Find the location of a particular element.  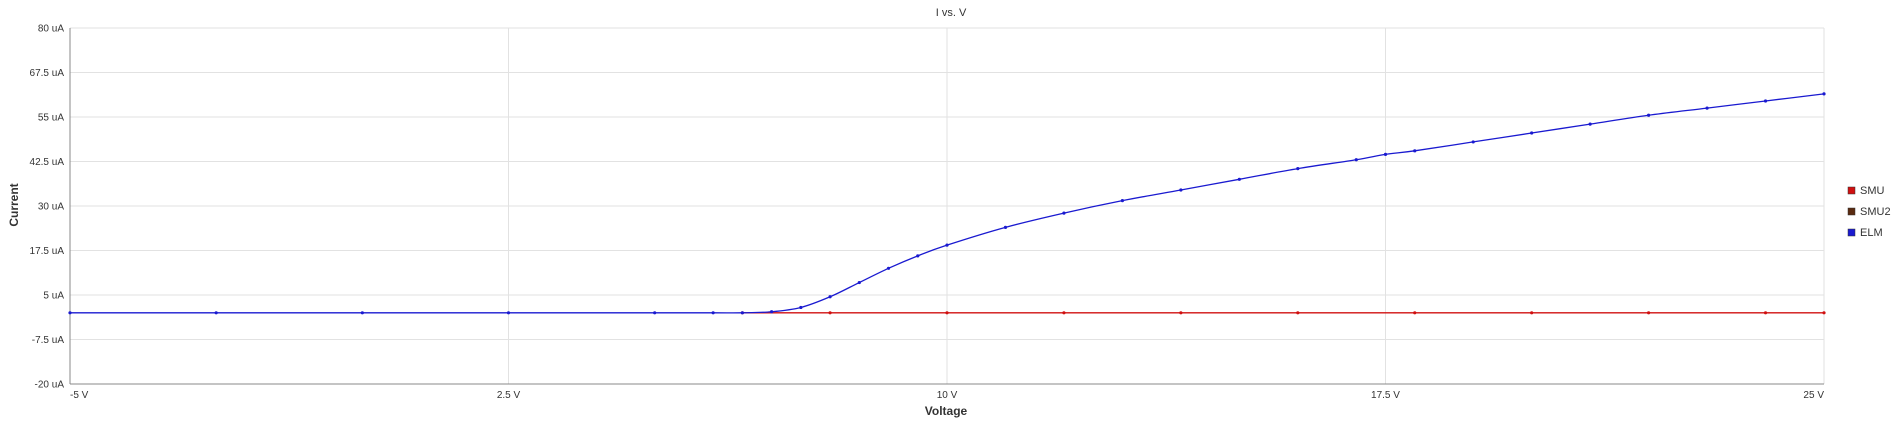

y-tick-label: 42.5 uA is located at coordinates (47, 162).